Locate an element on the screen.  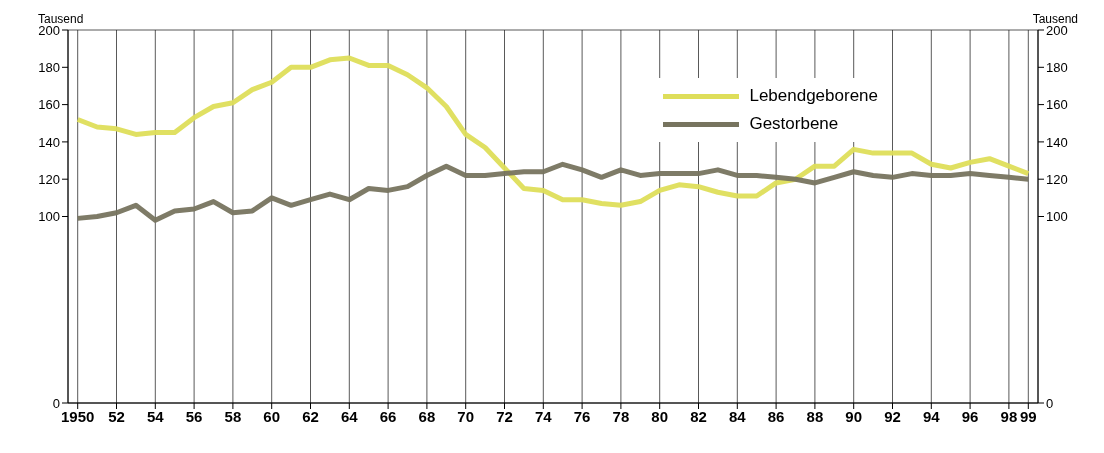
y-tick-label: 120 is located at coordinates (49, 179).